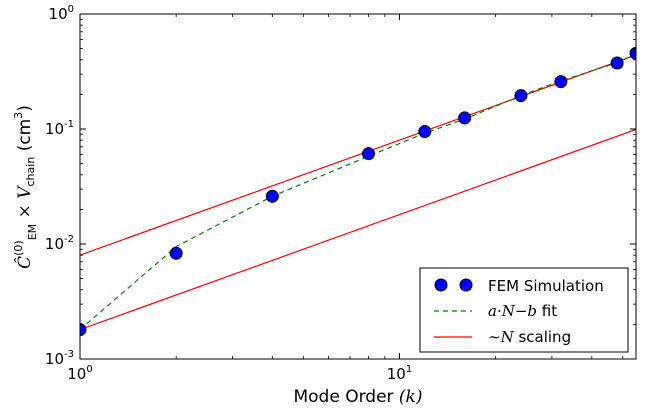  What do you see at coordinates (61, 13) in the screenshot?
I see `y-tick-label: 10⁰` at bounding box center [61, 13].